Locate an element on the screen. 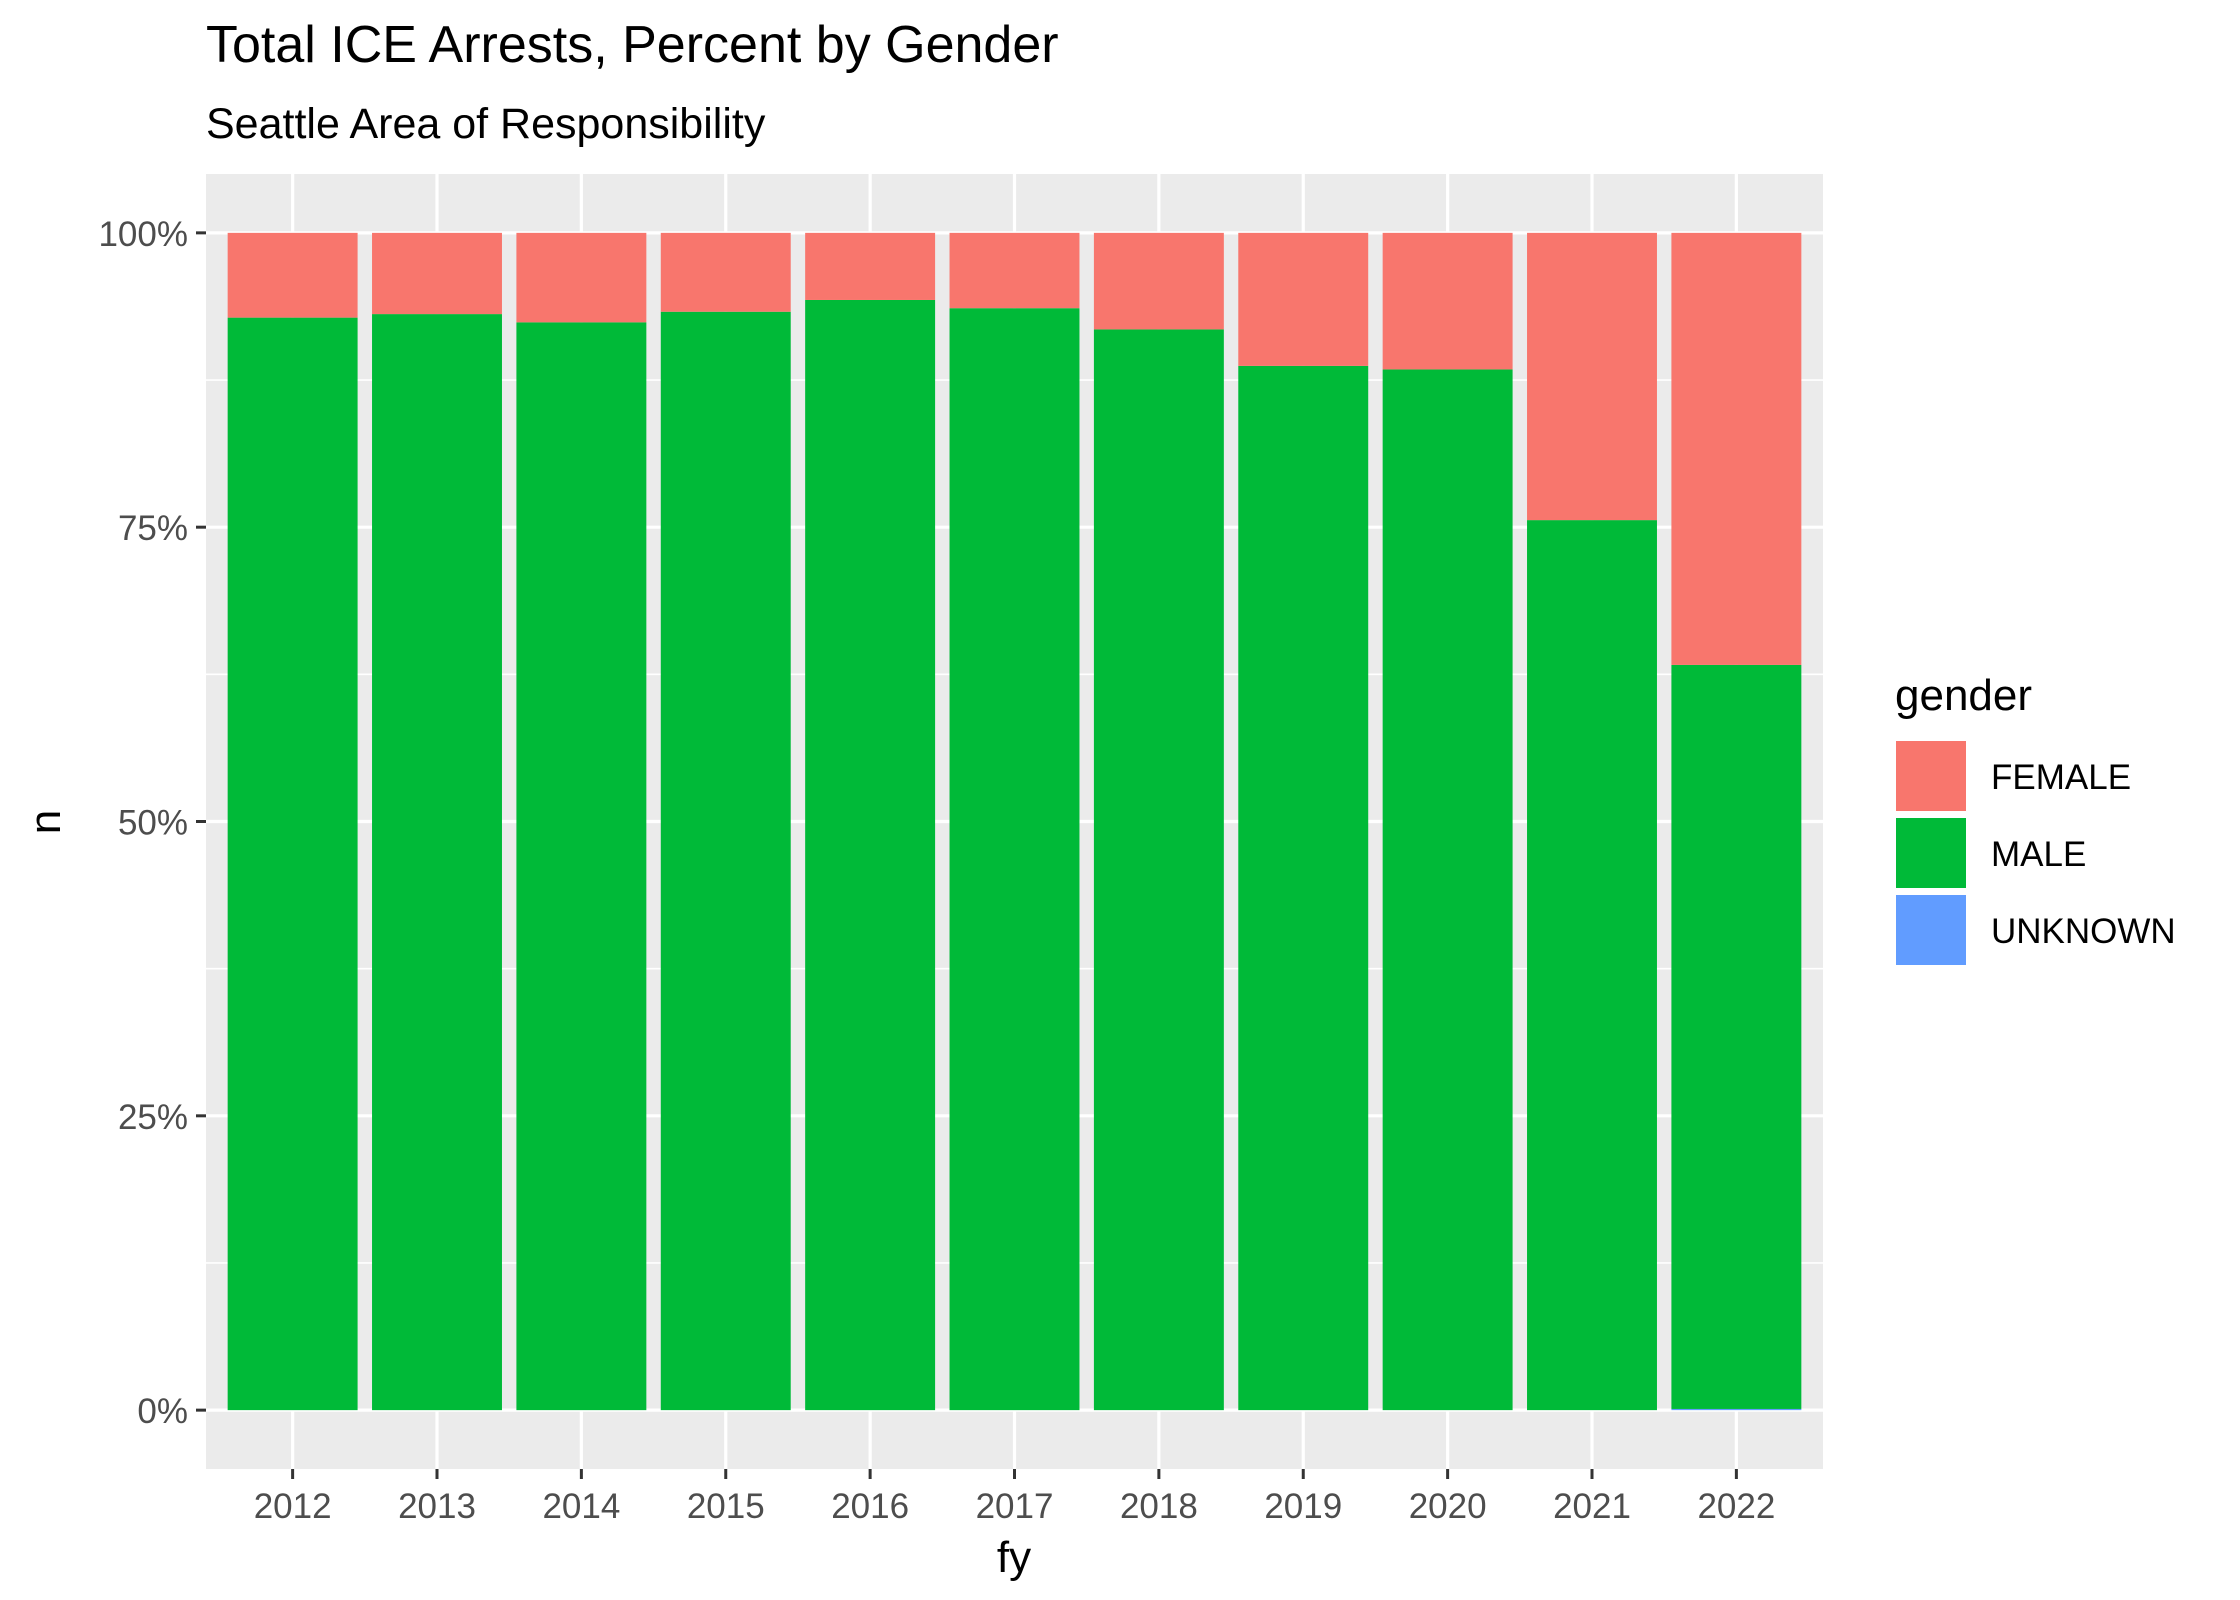 The image size is (2240, 1600). y-tick-label: 50% is located at coordinates (153, 823).